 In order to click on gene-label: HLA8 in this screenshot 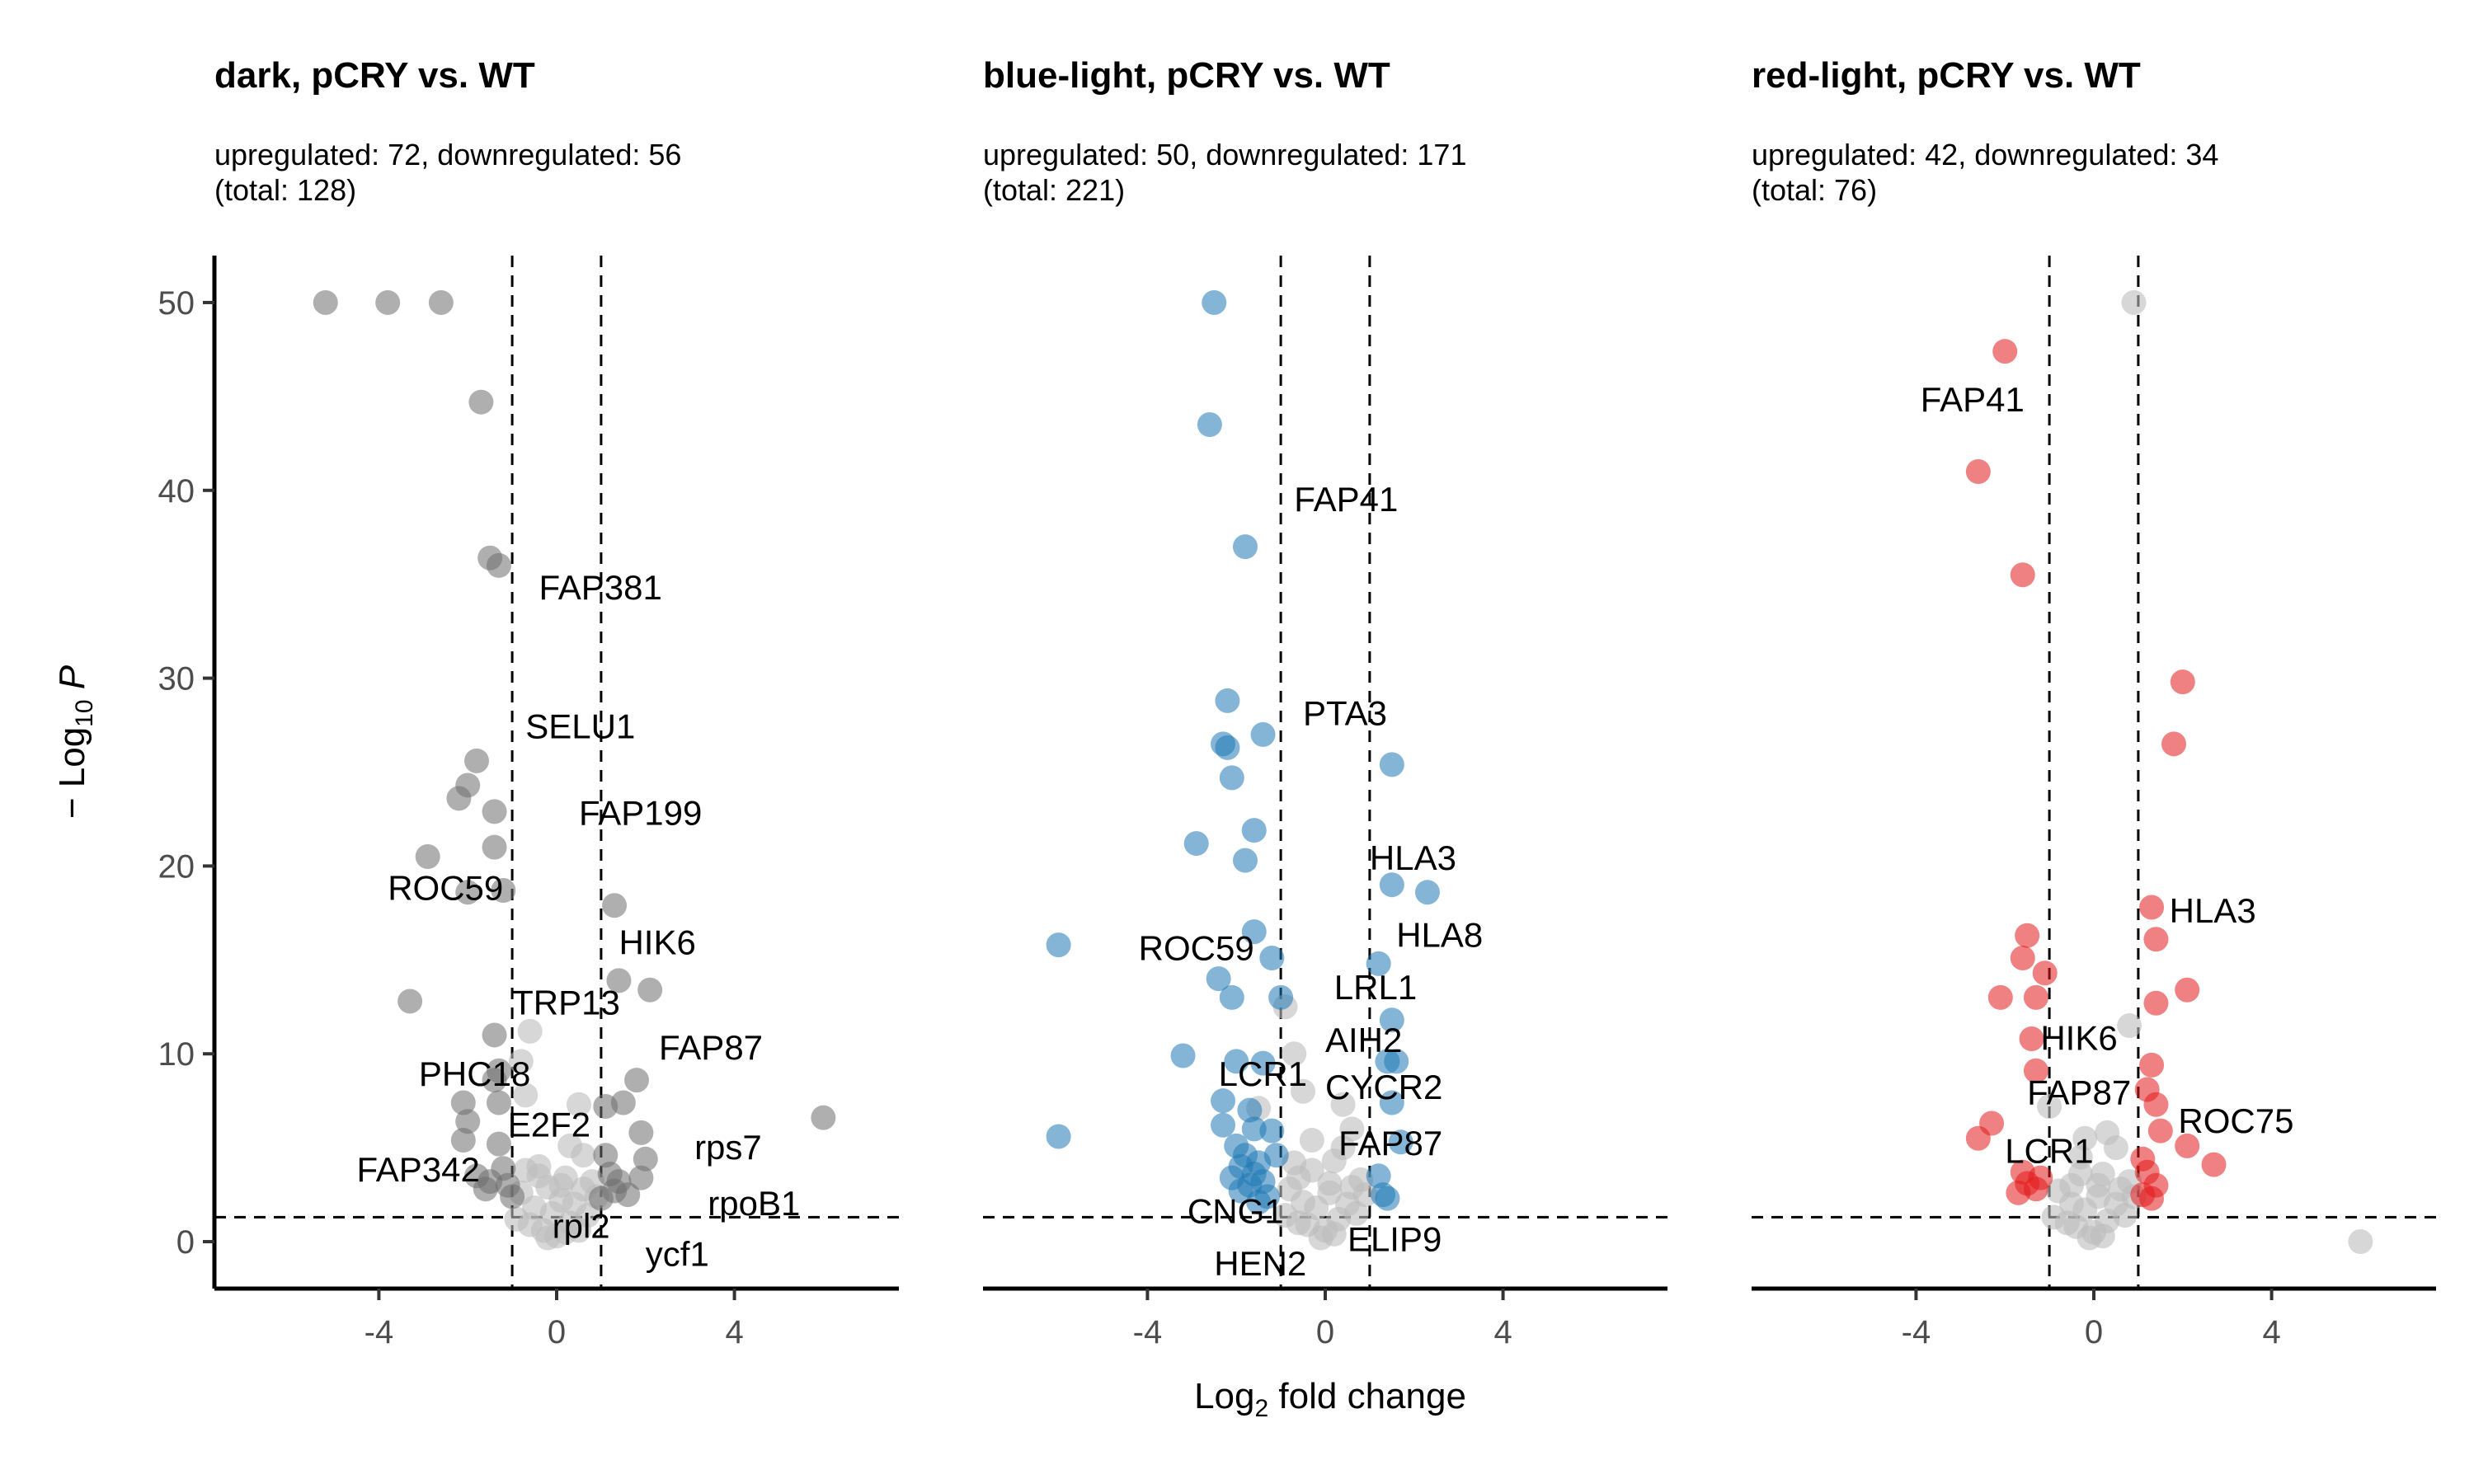, I will do `click(1439, 934)`.